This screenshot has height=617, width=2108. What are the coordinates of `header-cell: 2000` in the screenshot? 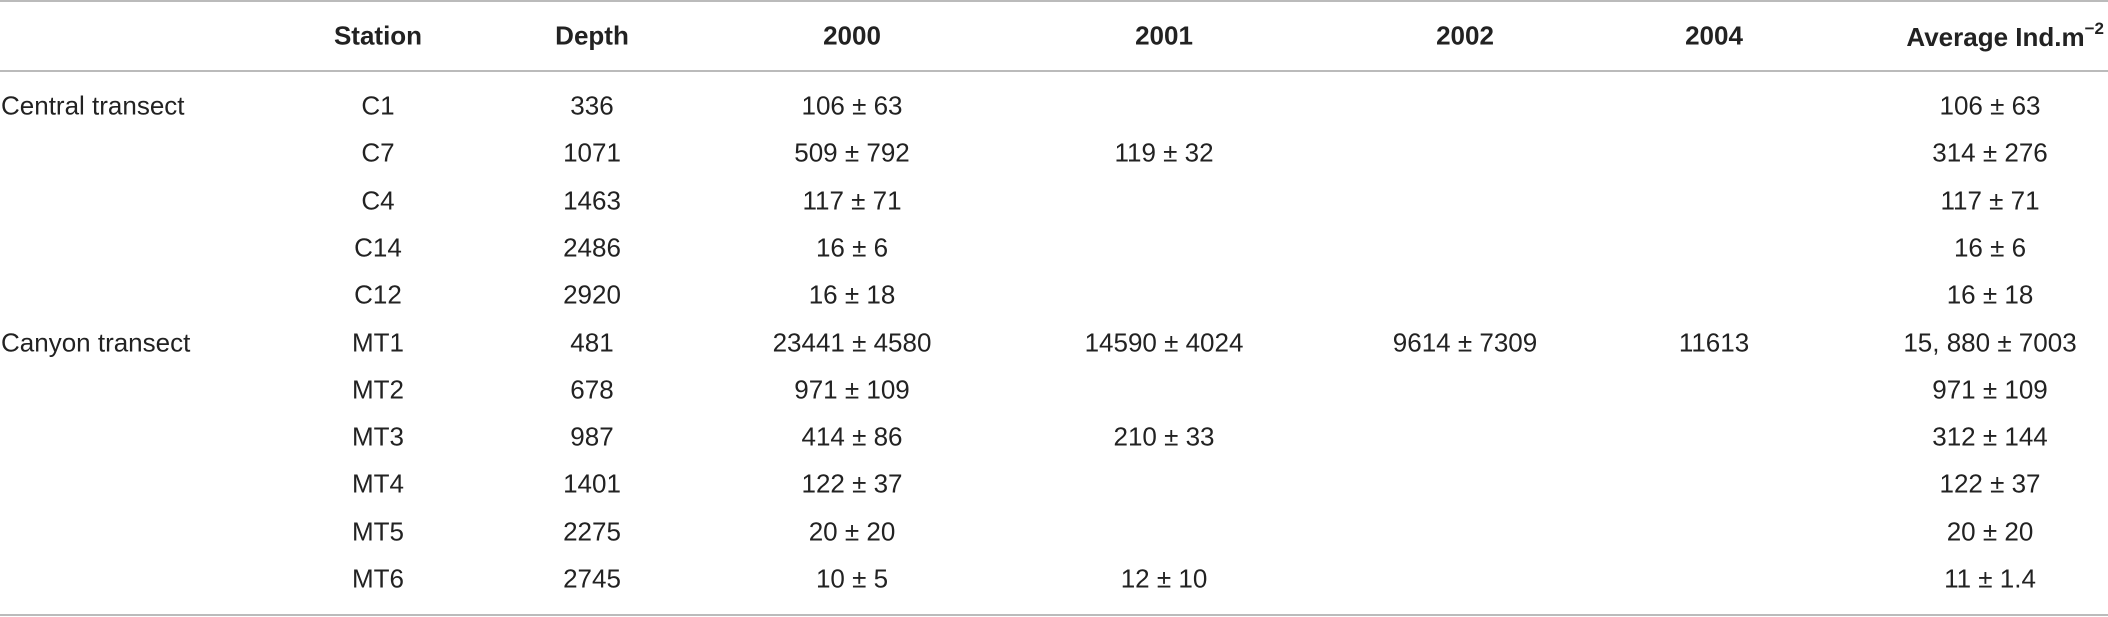 It's located at (852, 35).